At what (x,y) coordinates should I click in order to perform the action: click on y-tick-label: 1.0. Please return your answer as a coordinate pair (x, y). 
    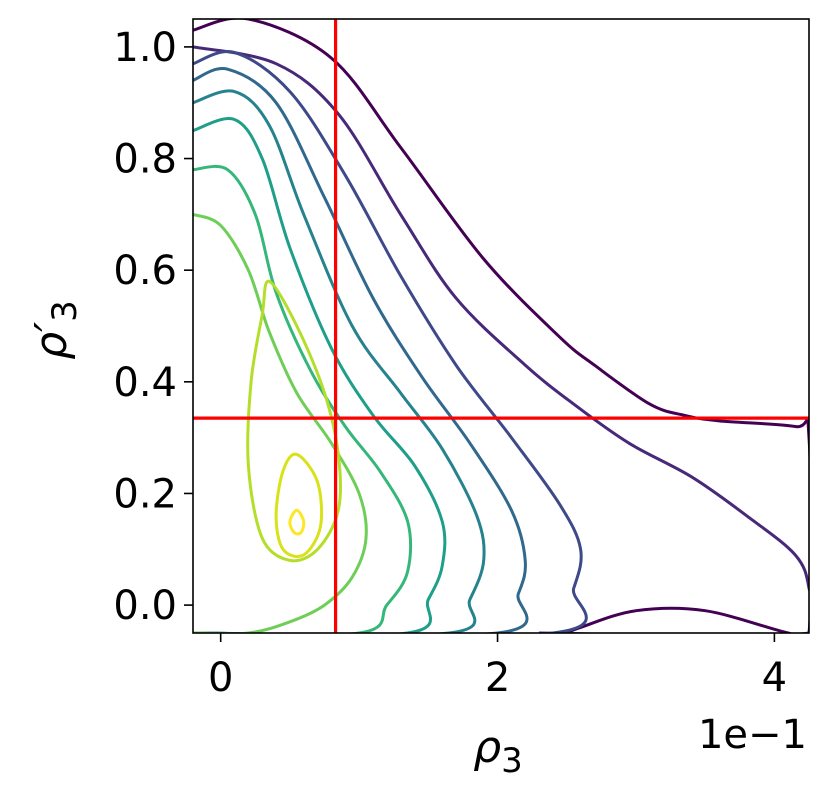
    Looking at the image, I should click on (145, 48).